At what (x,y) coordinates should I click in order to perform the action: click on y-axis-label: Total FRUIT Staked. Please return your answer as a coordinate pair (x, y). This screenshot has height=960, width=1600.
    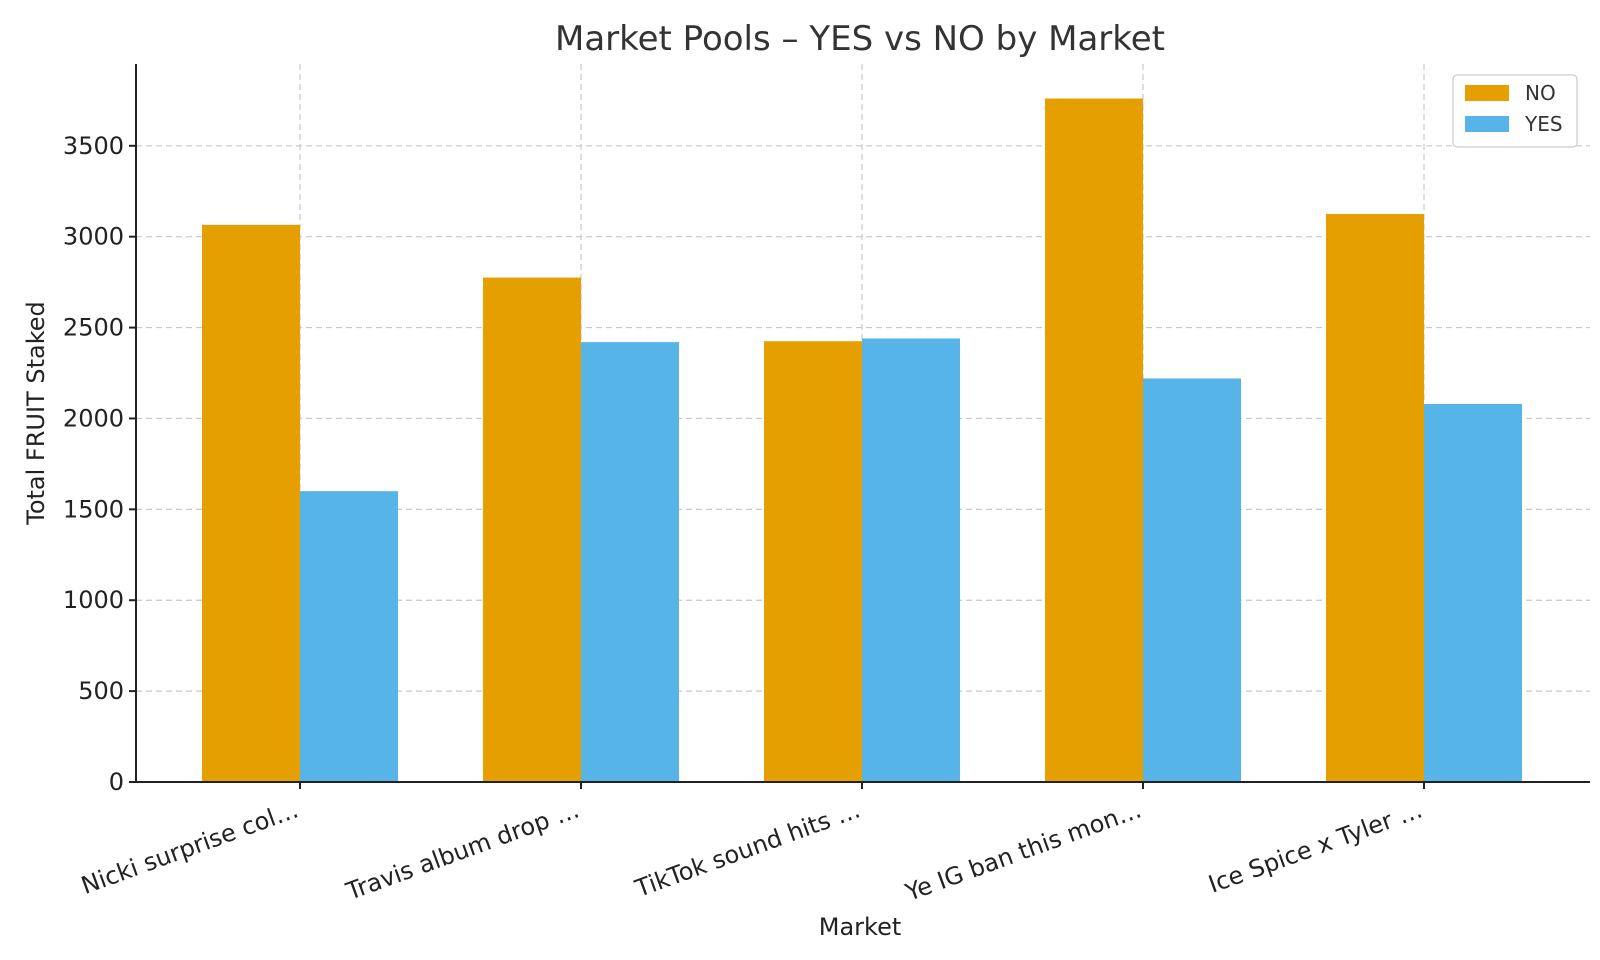
    Looking at the image, I should click on (36, 413).